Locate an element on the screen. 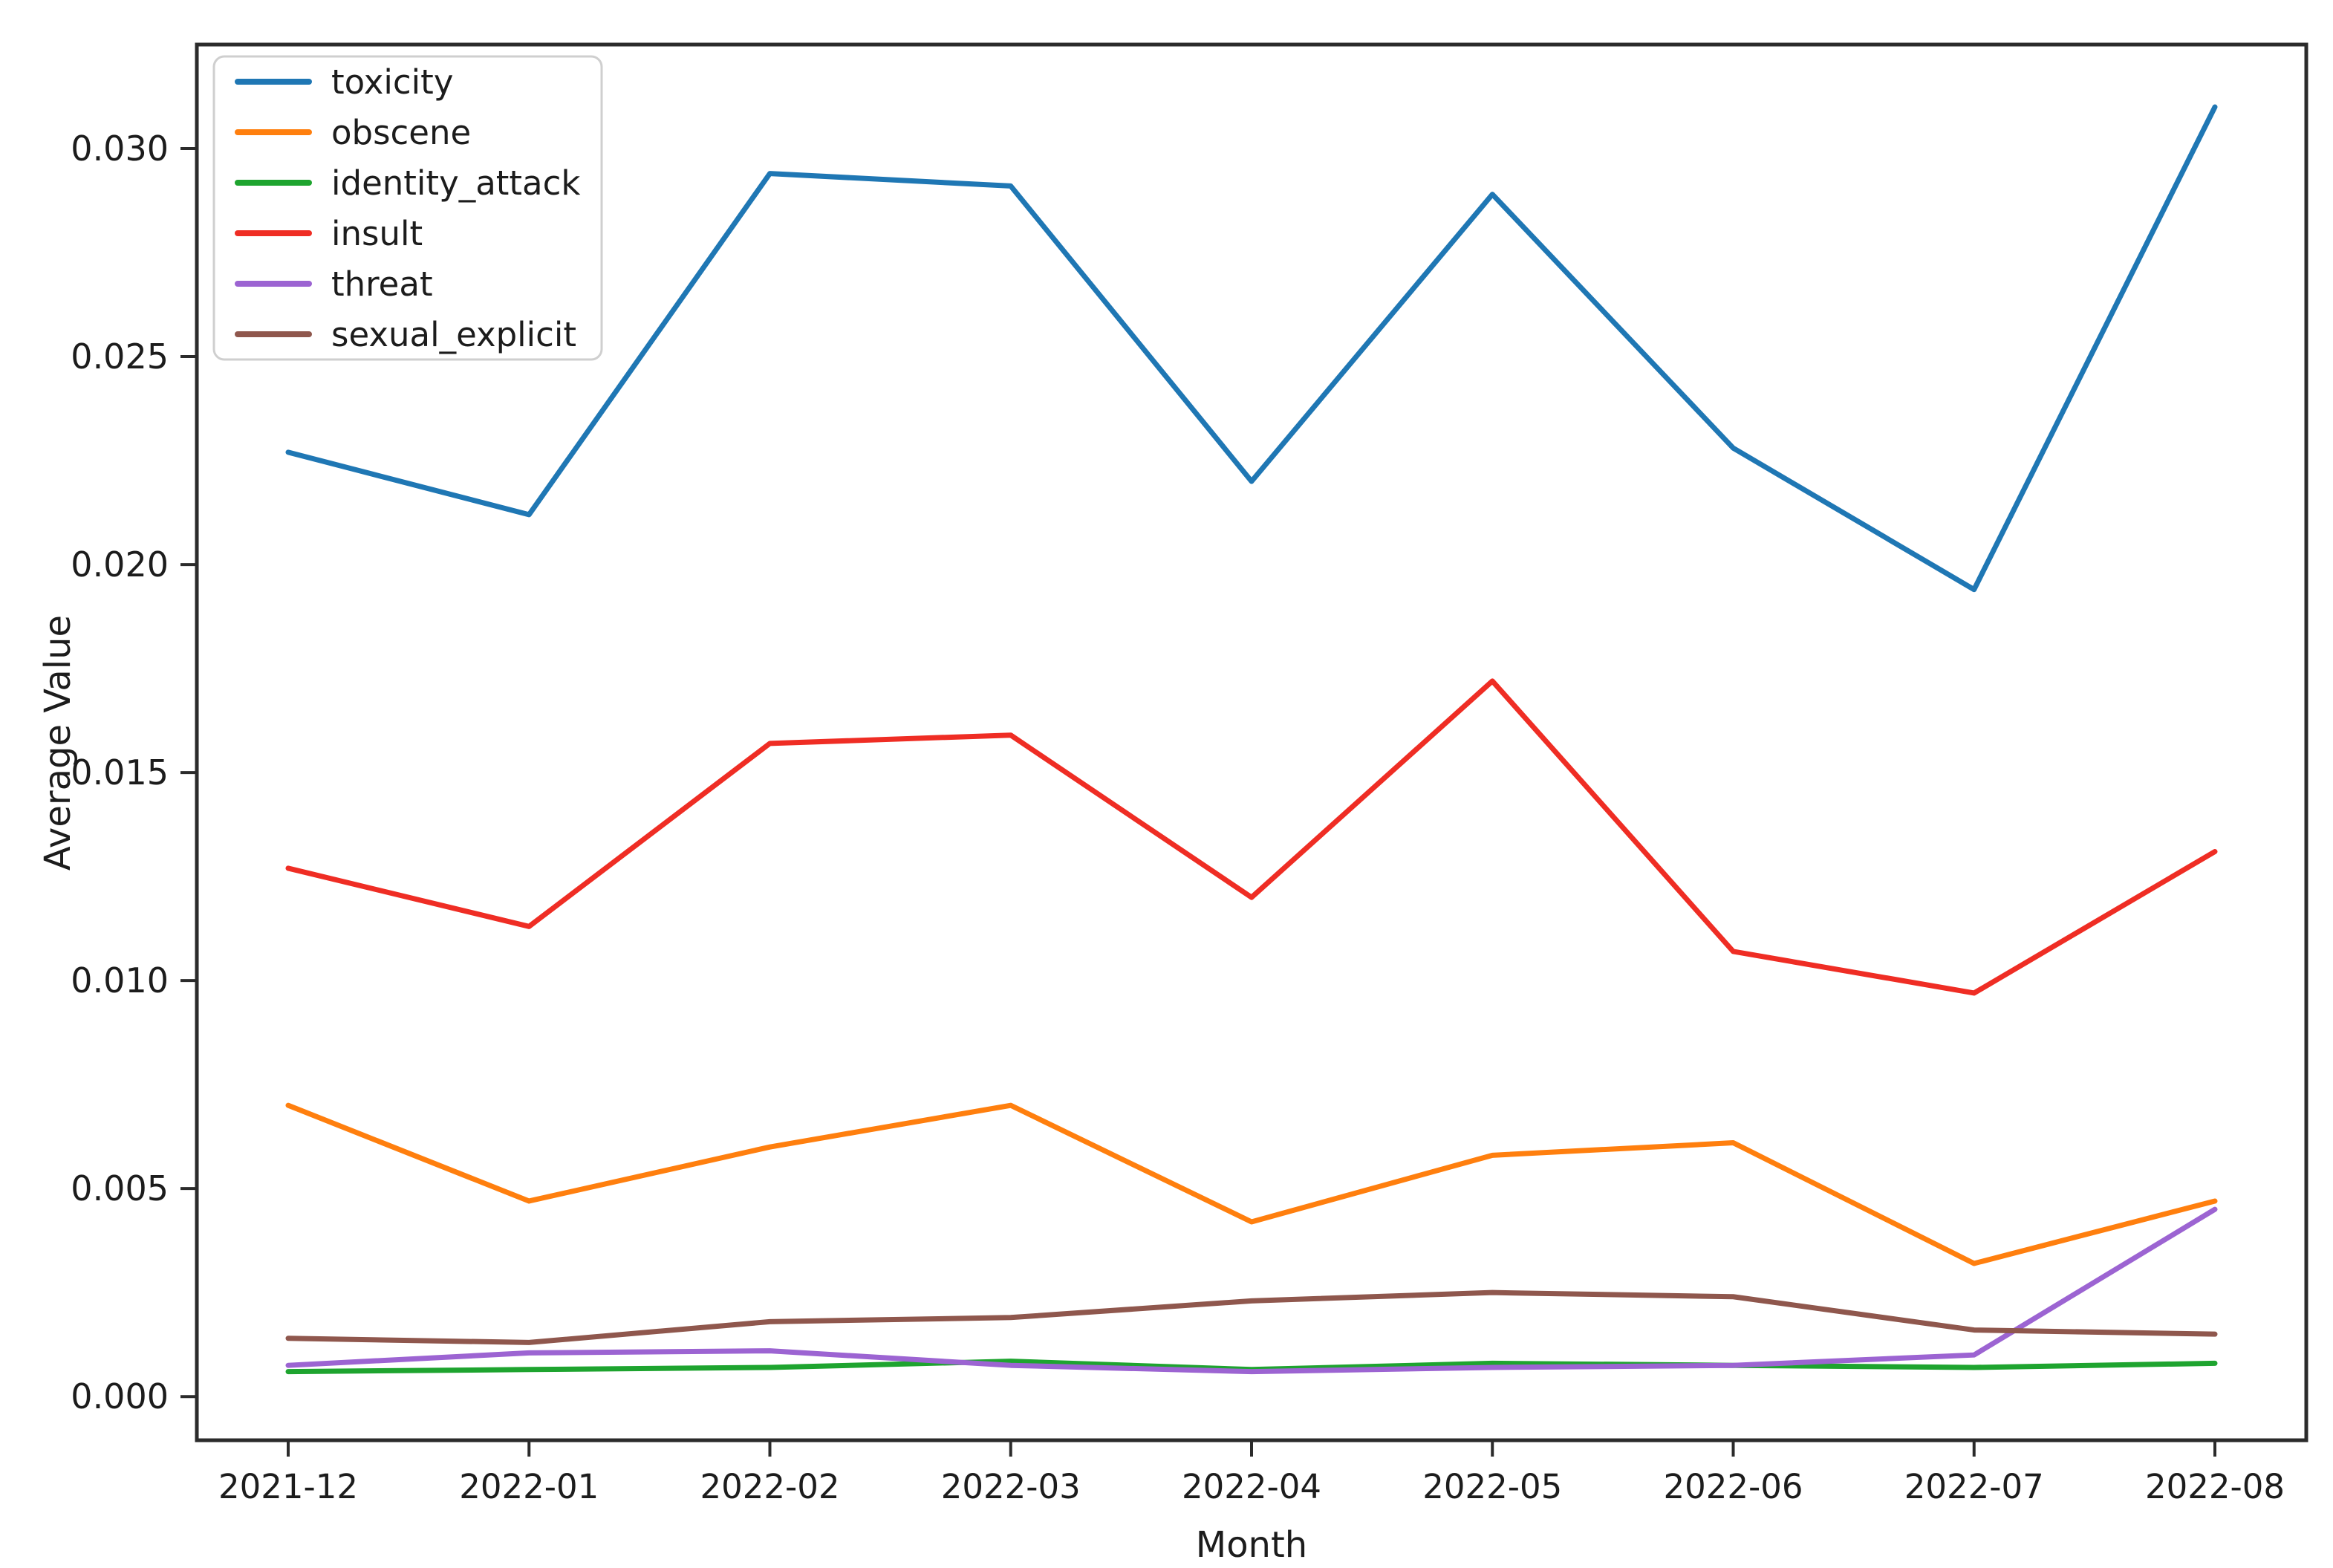  series-line-threat is located at coordinates (1251, 1290).